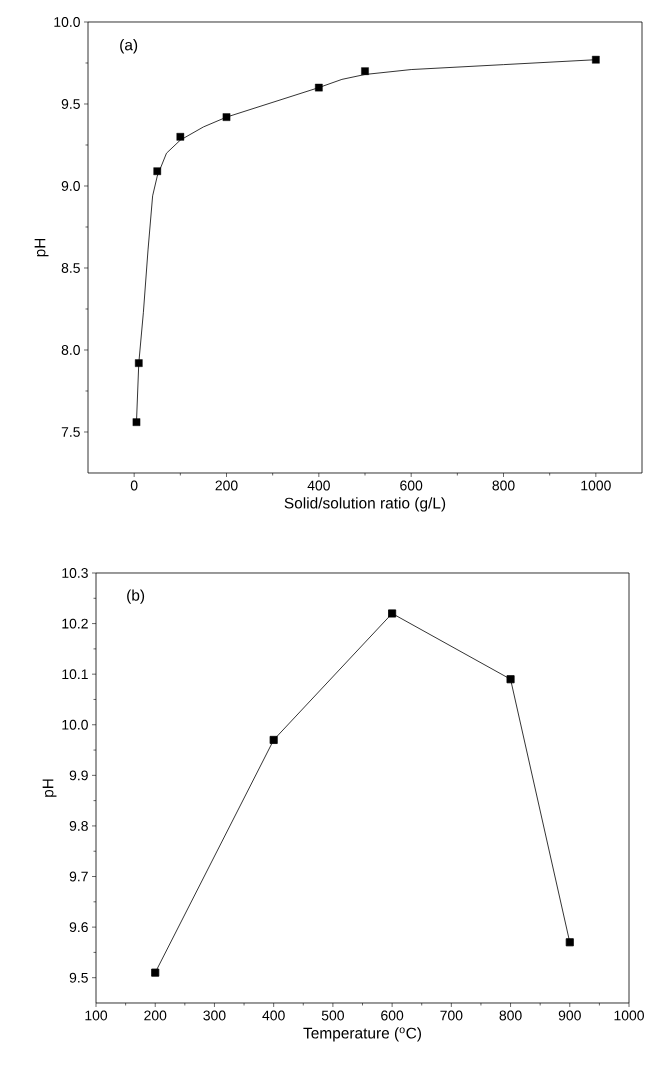  I want to click on y-tick-label: 10.2, so click(75, 623).